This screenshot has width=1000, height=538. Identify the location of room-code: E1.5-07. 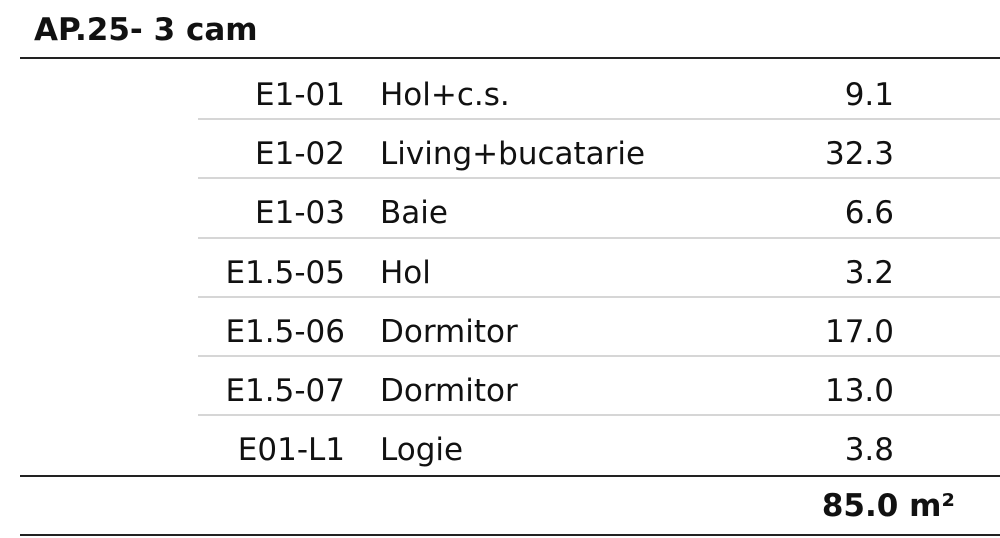
(285, 391).